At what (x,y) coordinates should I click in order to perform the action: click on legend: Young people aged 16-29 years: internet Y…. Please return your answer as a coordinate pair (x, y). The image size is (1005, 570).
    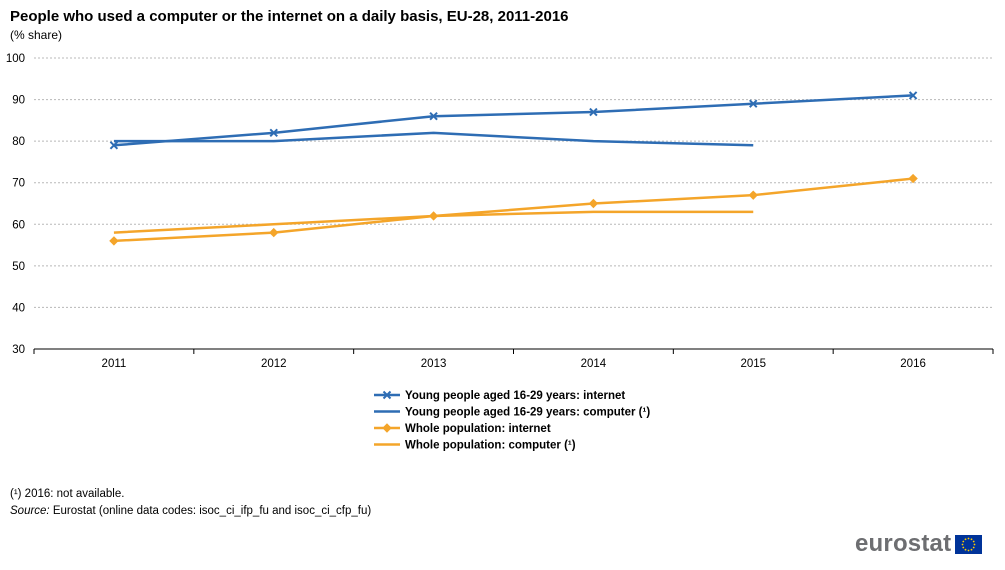
    Looking at the image, I should click on (512, 421).